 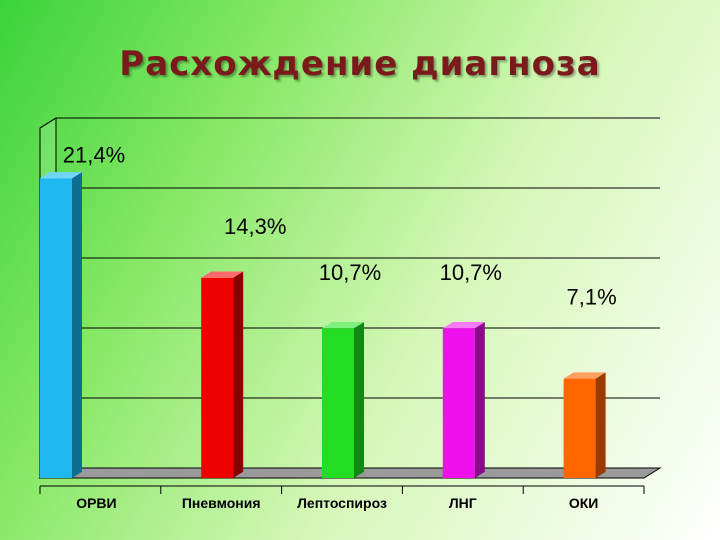 What do you see at coordinates (592, 297) in the screenshot?
I see `data-label-5: 7,1%` at bounding box center [592, 297].